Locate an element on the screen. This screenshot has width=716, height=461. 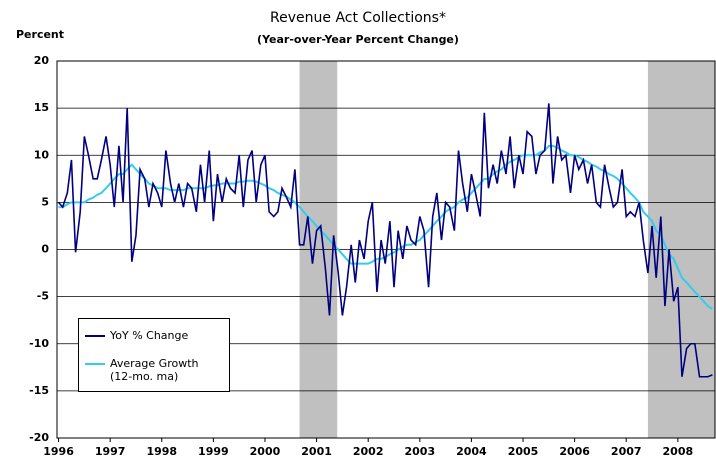
y-tick-label: -10 is located at coordinates (39, 343).